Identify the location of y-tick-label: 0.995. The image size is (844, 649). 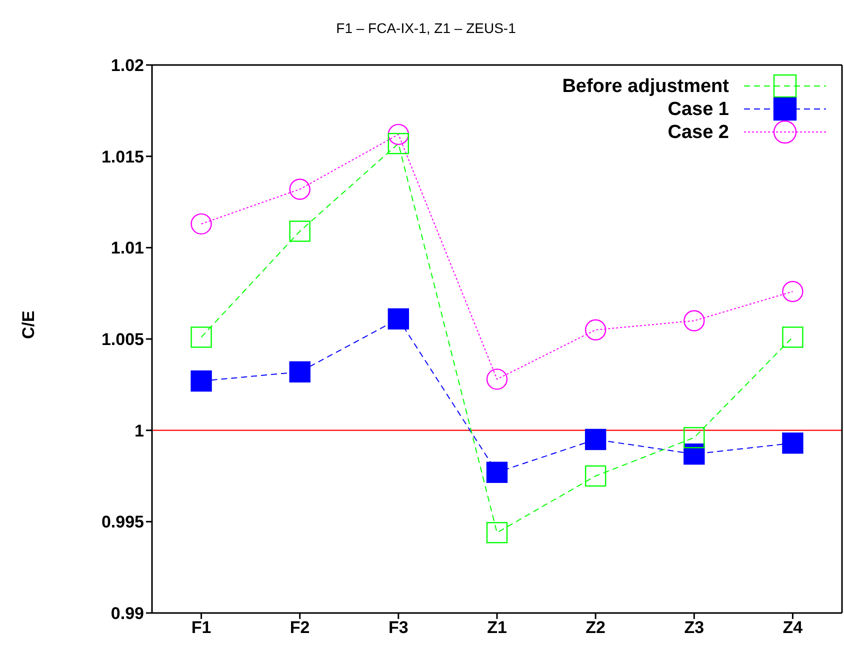
(122, 522).